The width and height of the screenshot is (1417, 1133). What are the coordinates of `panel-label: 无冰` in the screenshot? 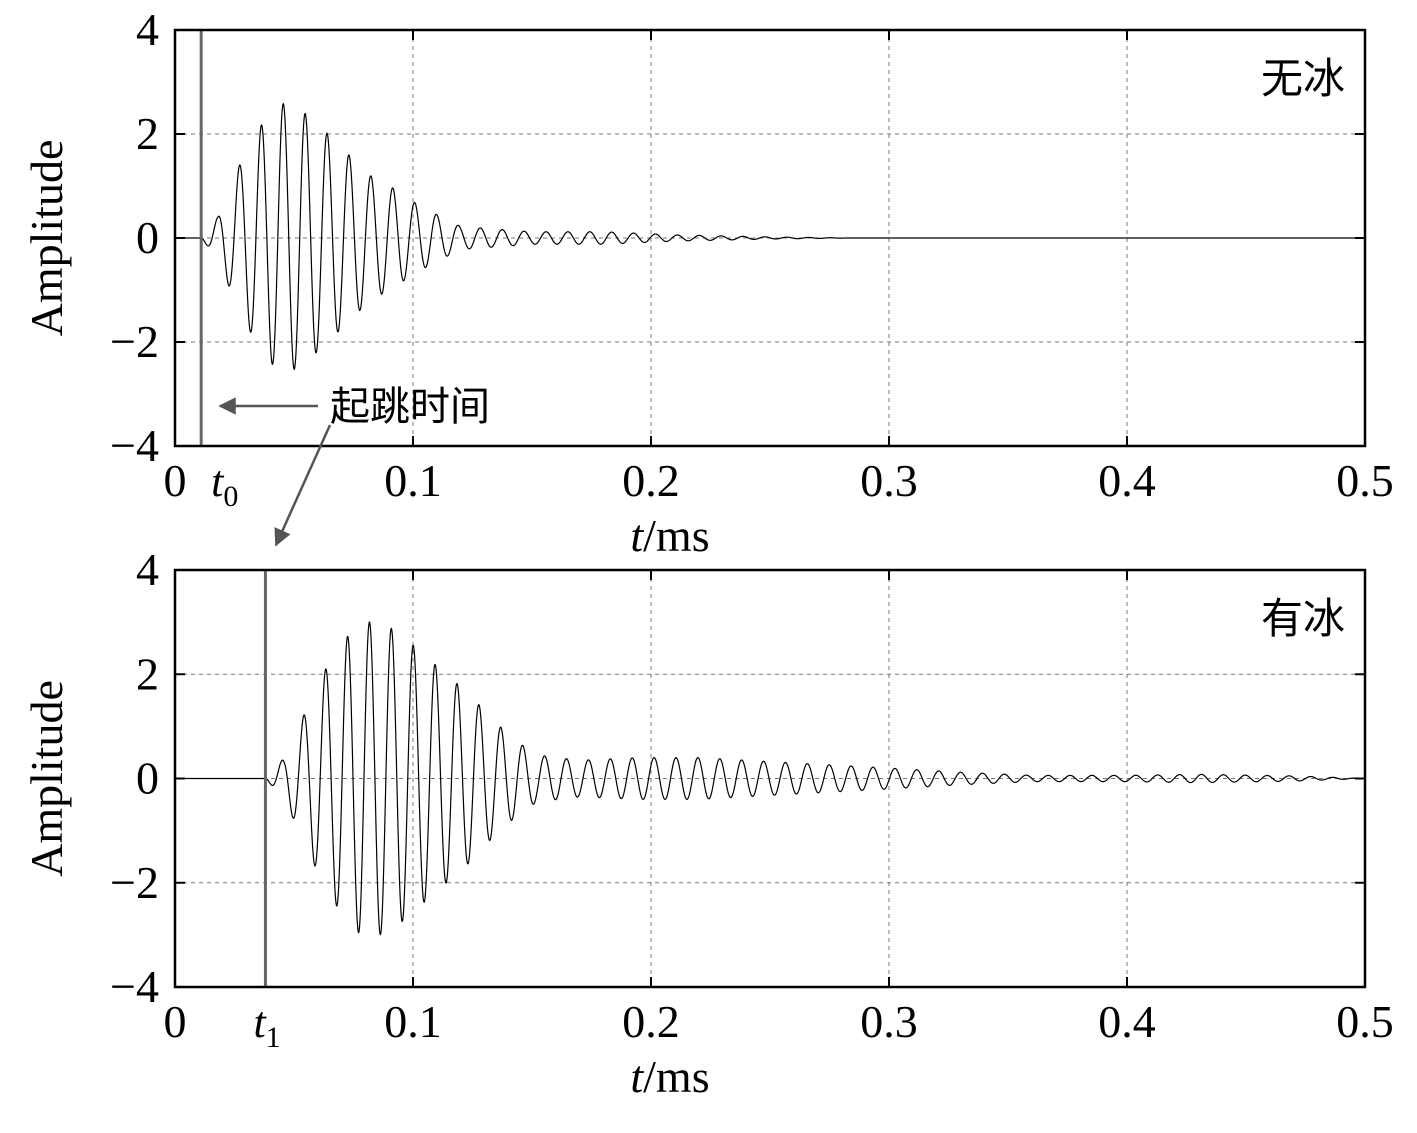 It's located at (1303, 78).